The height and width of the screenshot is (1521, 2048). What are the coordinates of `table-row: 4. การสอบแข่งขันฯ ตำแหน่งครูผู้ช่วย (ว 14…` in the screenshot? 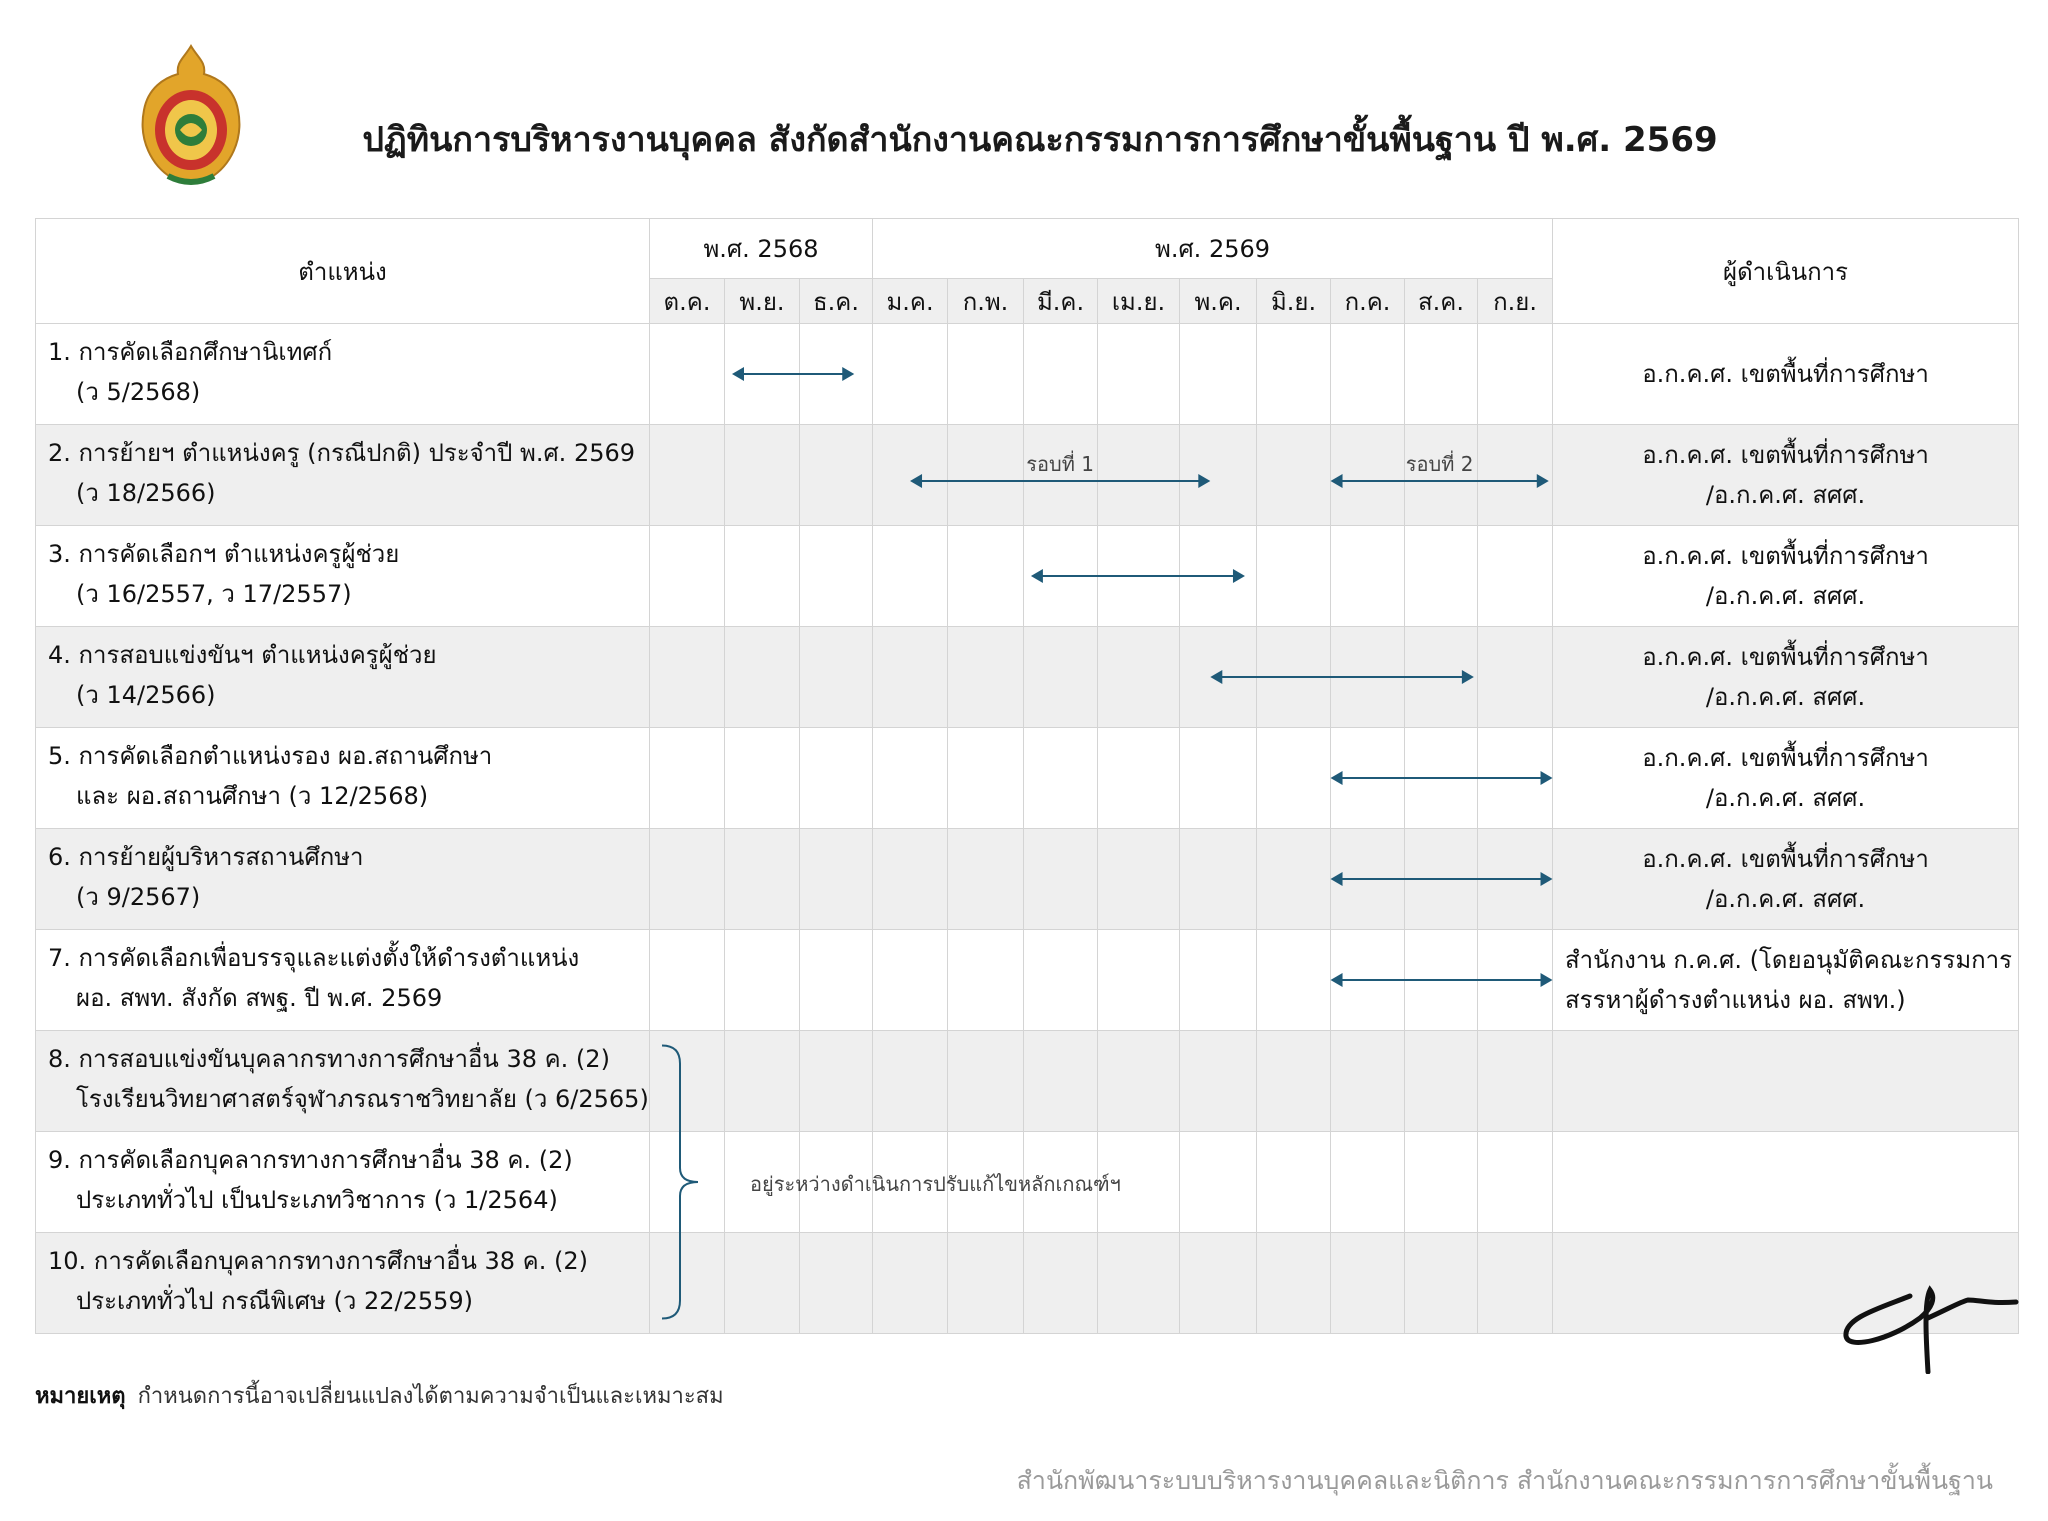 It's located at (1027, 677).